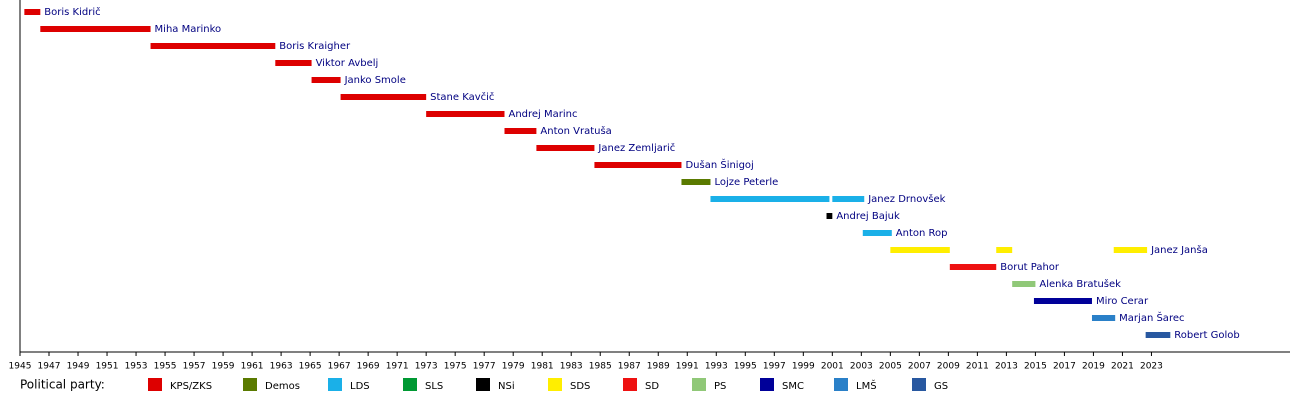 This screenshot has height=400, width=1300. Describe the element at coordinates (793, 386) in the screenshot. I see `legend-label: SMC` at that location.